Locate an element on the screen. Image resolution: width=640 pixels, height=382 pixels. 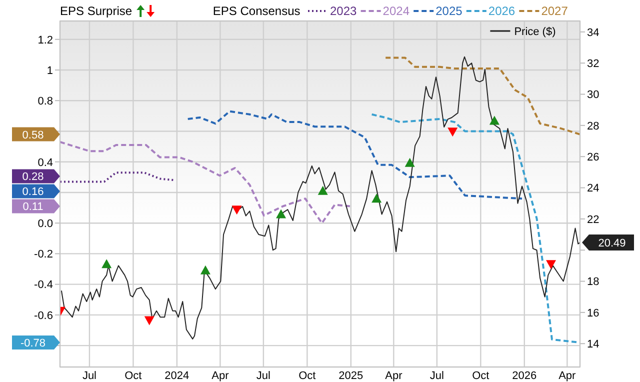
text: EPS Surprise is located at coordinates (96, 11).